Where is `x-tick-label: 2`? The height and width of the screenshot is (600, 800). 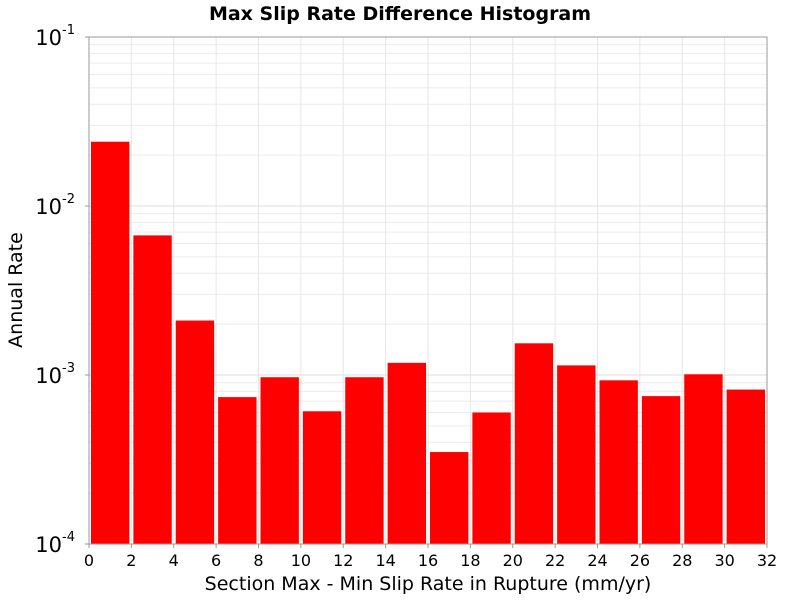 x-tick-label: 2 is located at coordinates (131, 560).